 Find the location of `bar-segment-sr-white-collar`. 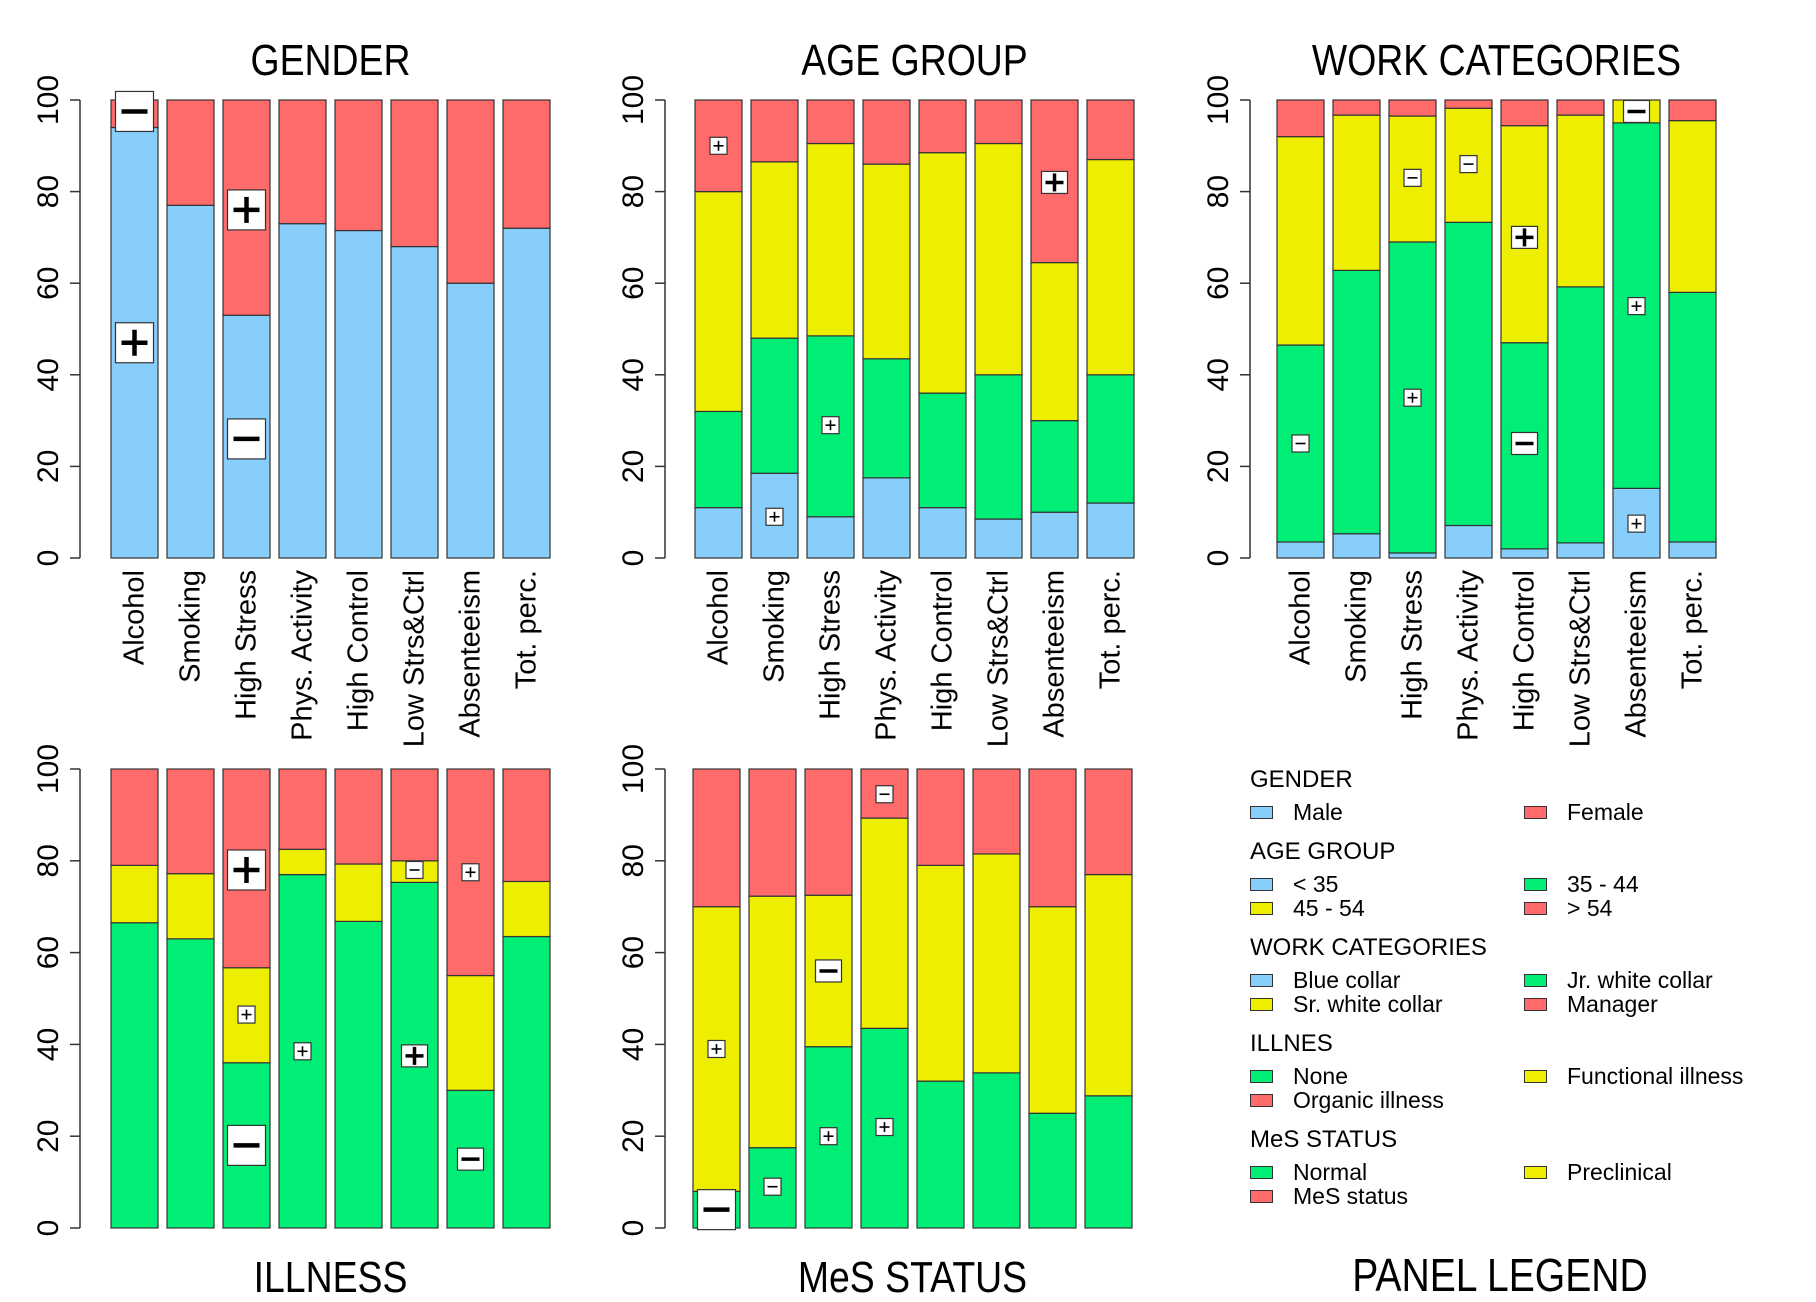

bar-segment-sr-white-collar is located at coordinates (1524, 234).